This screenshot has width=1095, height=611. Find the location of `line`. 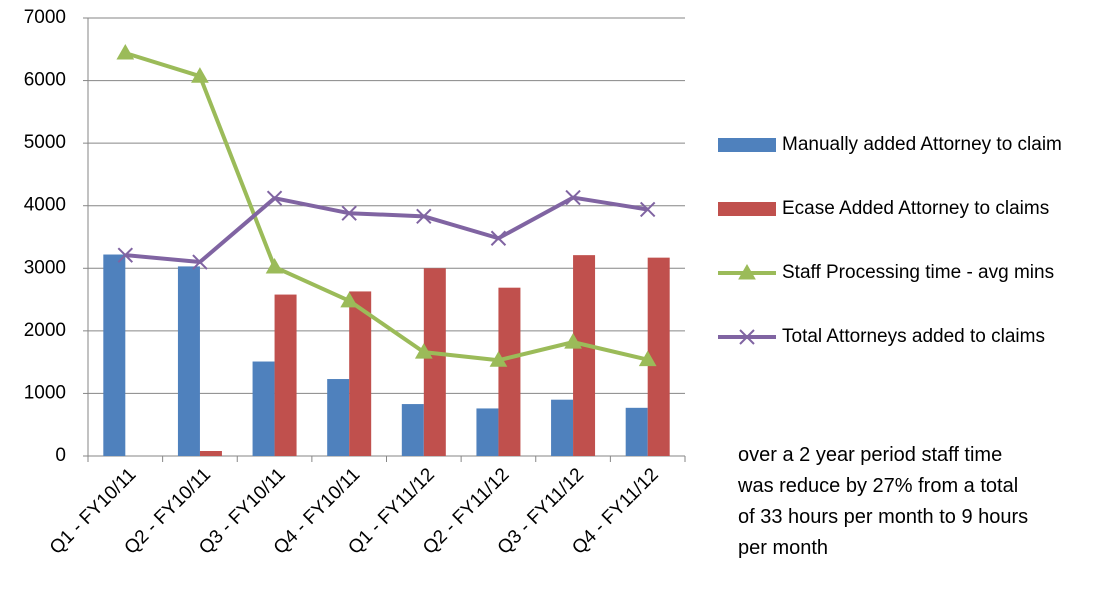

line is located at coordinates (387, 230).